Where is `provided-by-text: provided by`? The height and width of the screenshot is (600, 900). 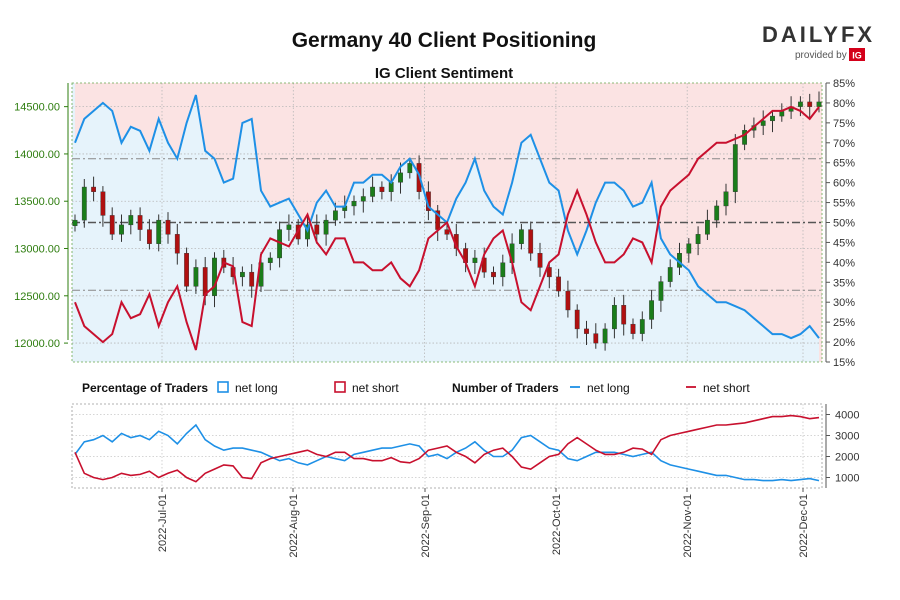 provided-by-text: provided by is located at coordinates (821, 55).